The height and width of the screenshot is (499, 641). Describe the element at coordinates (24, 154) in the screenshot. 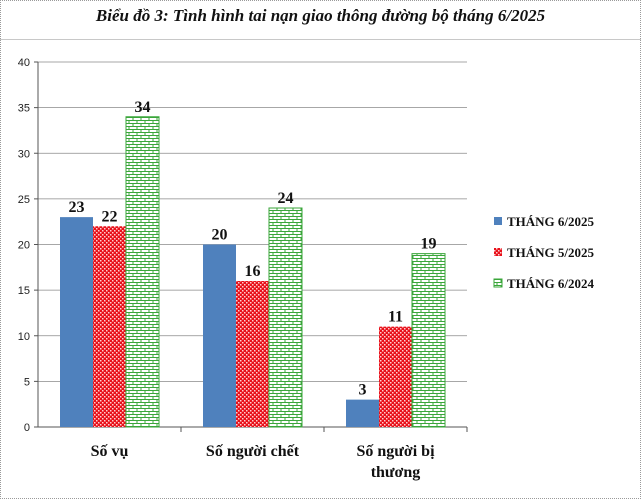

I see `y-tick-label: 30` at that location.